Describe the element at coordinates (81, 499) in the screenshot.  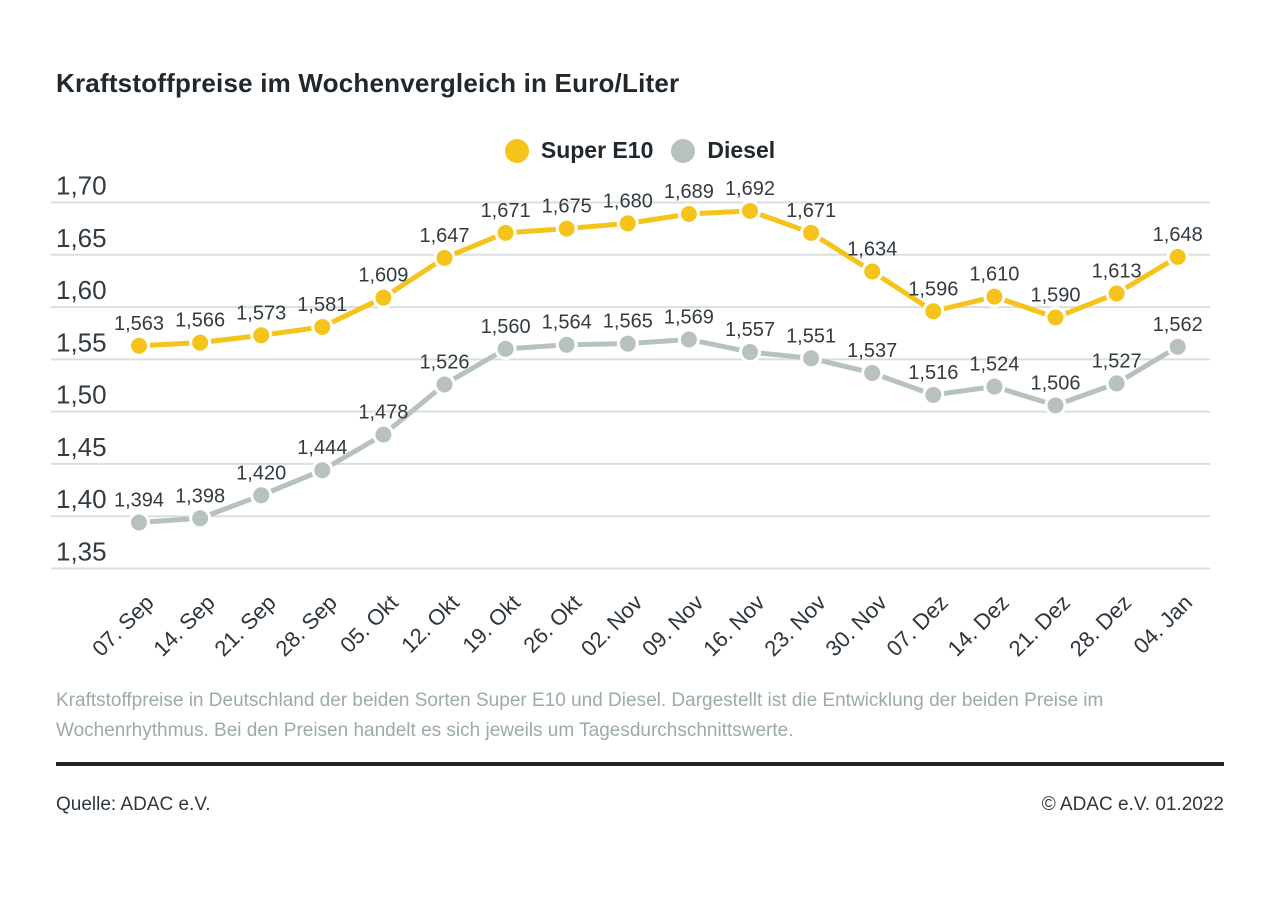
I see `y-tick-label: 1,40` at that location.